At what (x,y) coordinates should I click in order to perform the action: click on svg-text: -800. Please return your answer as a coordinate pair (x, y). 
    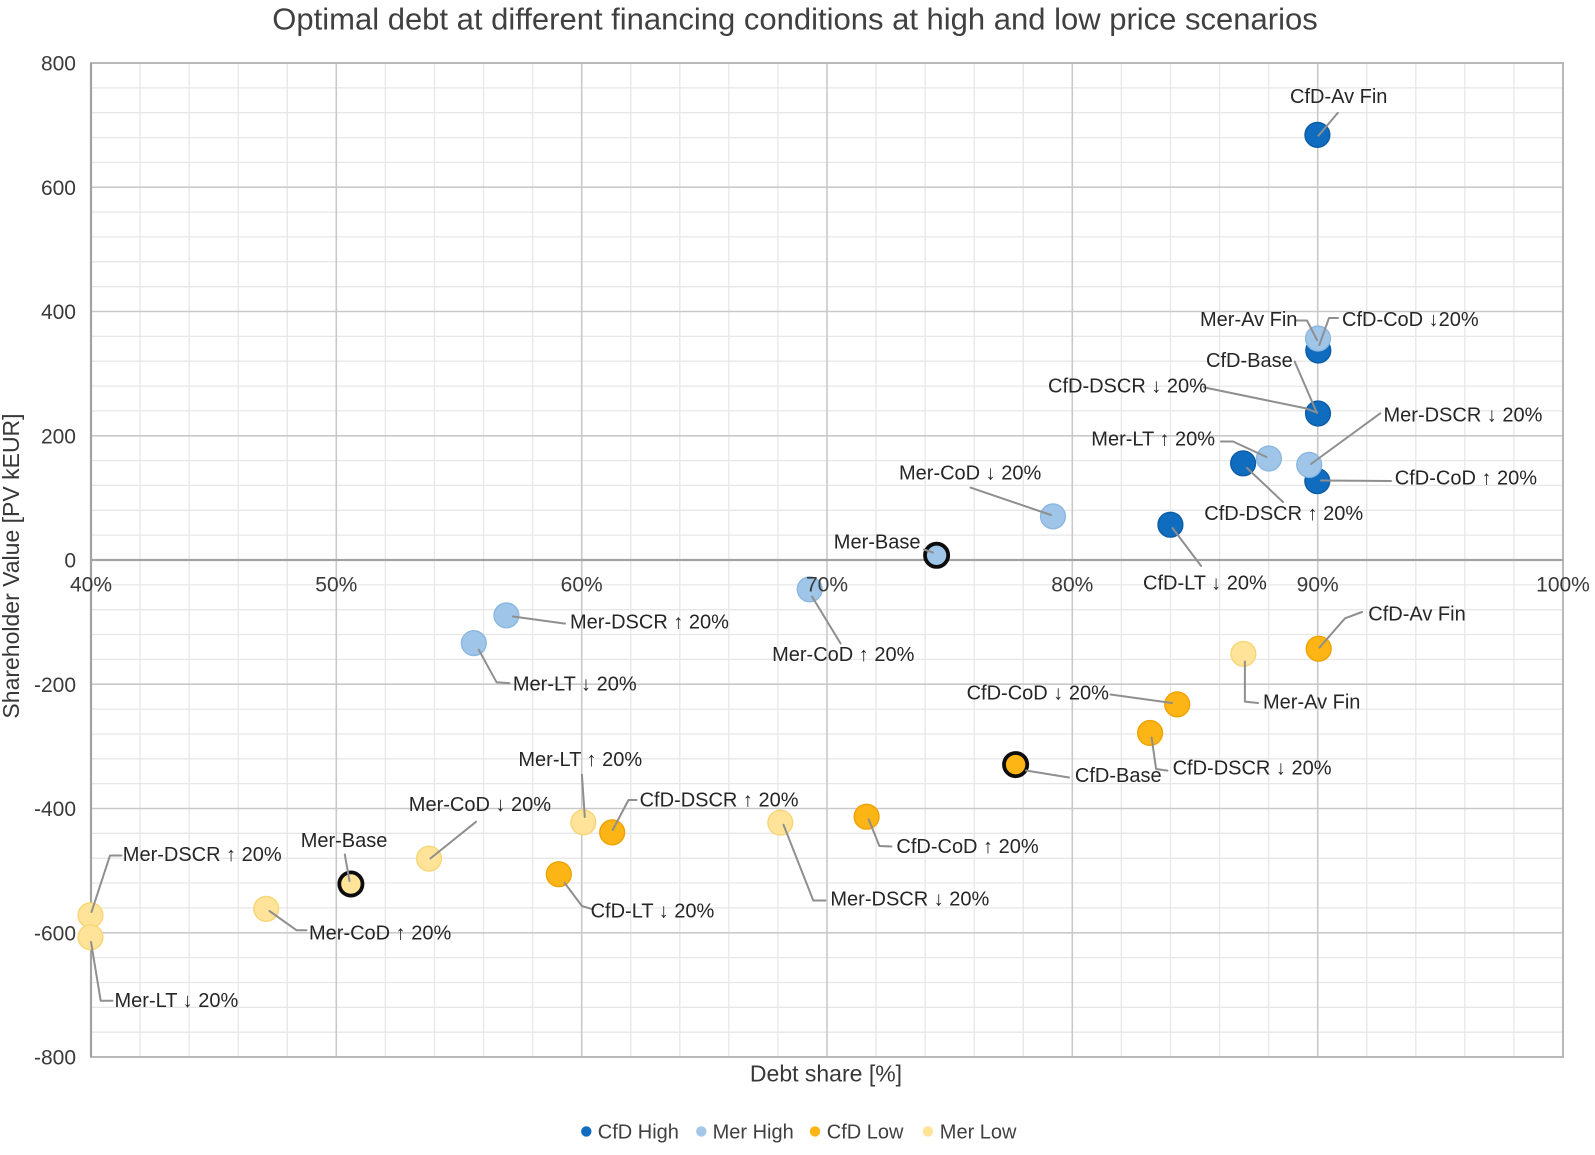
    Looking at the image, I should click on (55, 1058).